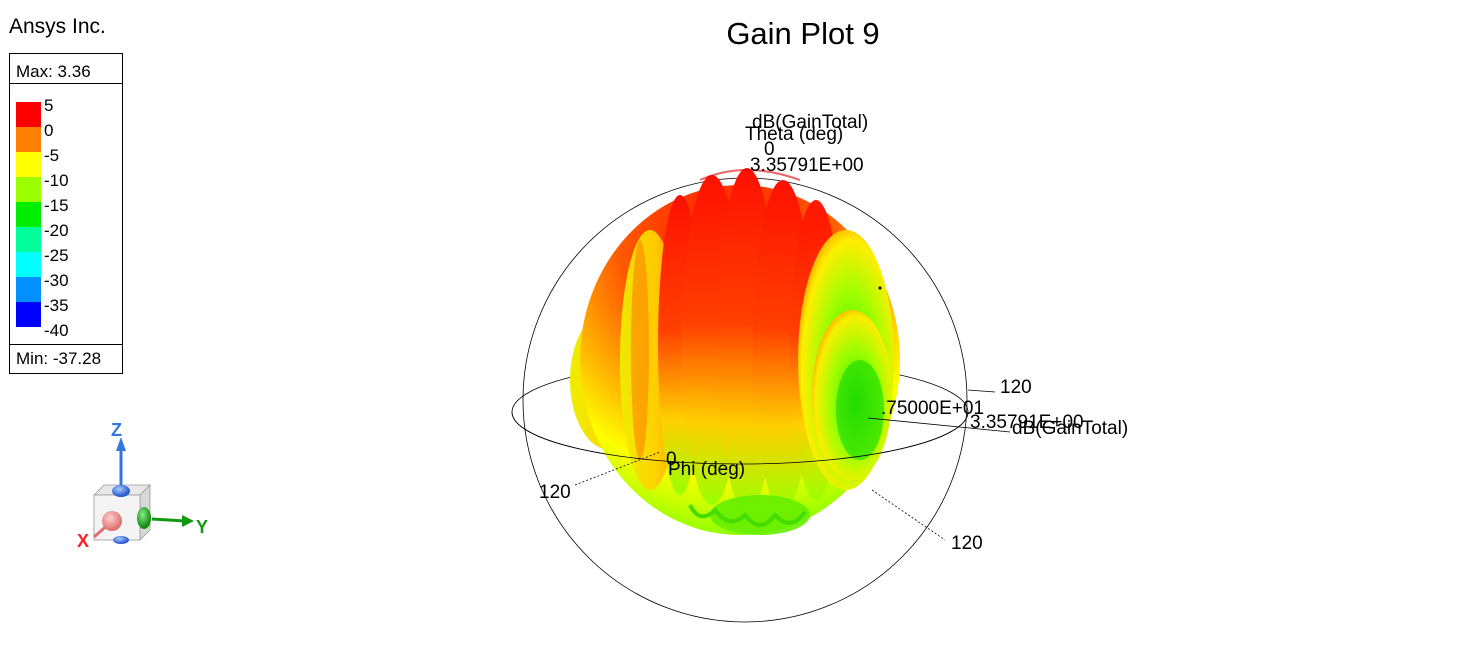  I want to click on phi-axis-line-left, so click(617, 468).